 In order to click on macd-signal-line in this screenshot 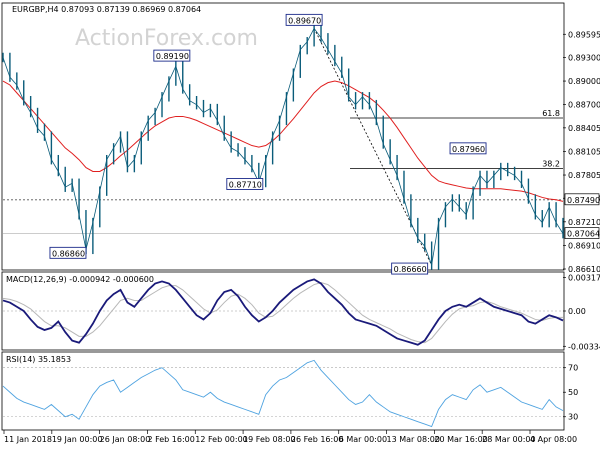, I will do `click(282, 312)`.